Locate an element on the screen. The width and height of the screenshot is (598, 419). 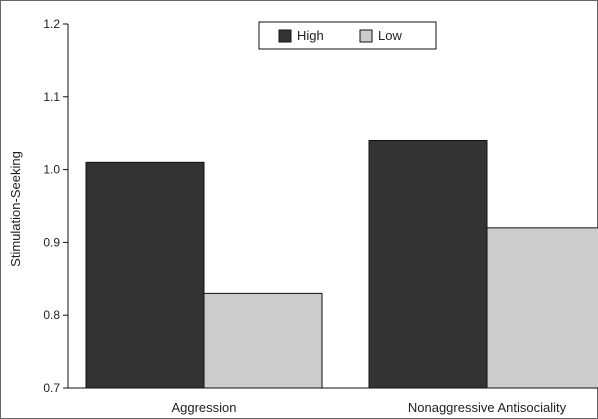
bar-high-nonaggressive-antisociality is located at coordinates (428, 264).